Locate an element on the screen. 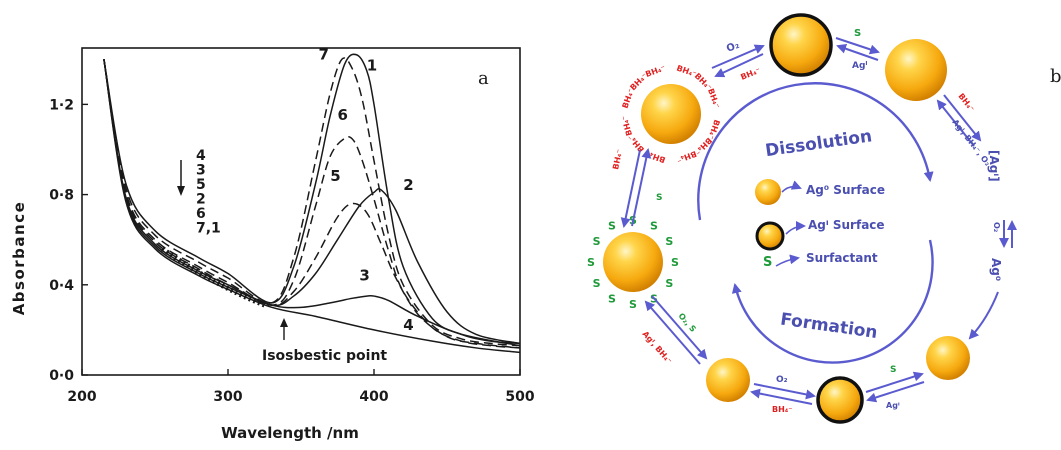  x-tick-label: 300 is located at coordinates (227, 397).